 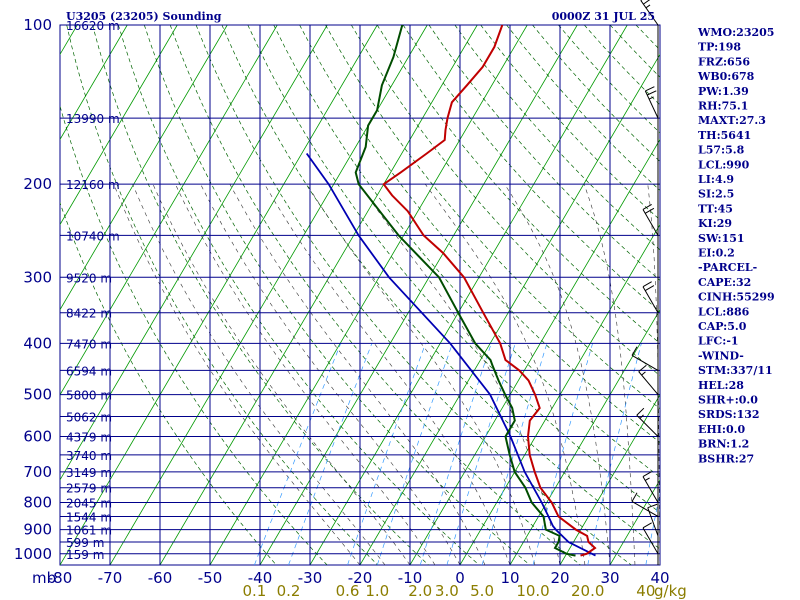 I want to click on stability-index: L57:5.8, so click(x=721, y=150).